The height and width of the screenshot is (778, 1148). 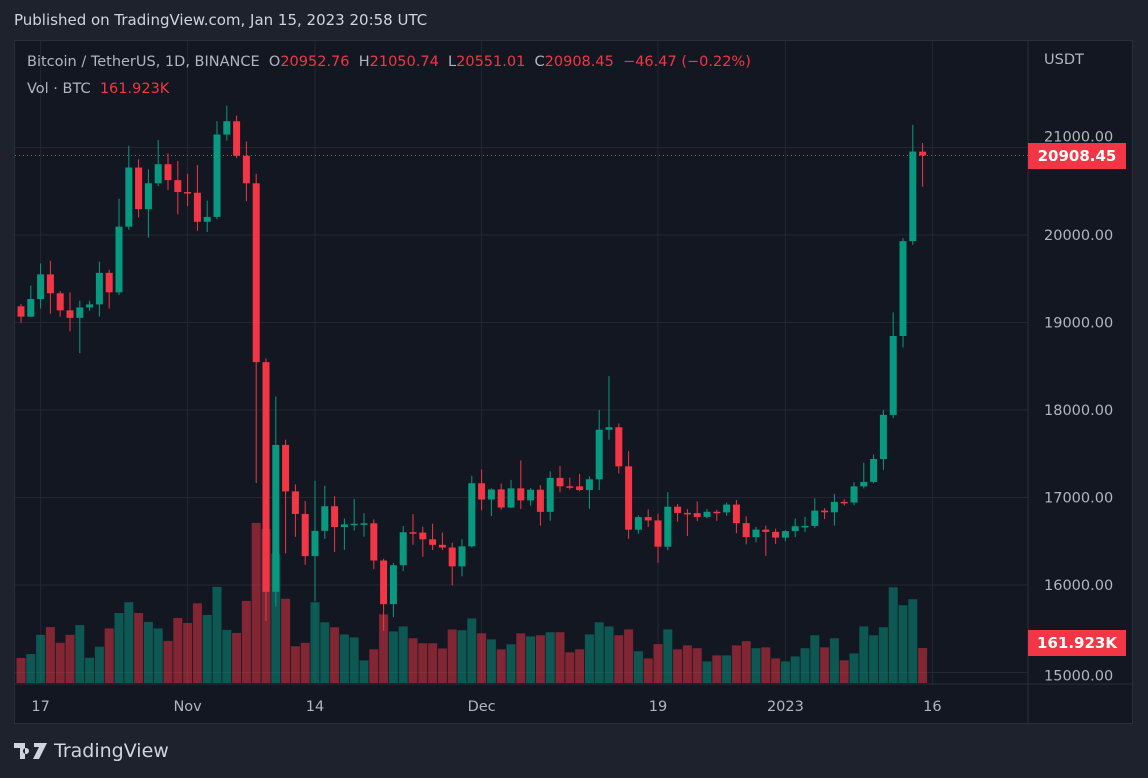 What do you see at coordinates (452, 62) in the screenshot?
I see `low-label: L` at bounding box center [452, 62].